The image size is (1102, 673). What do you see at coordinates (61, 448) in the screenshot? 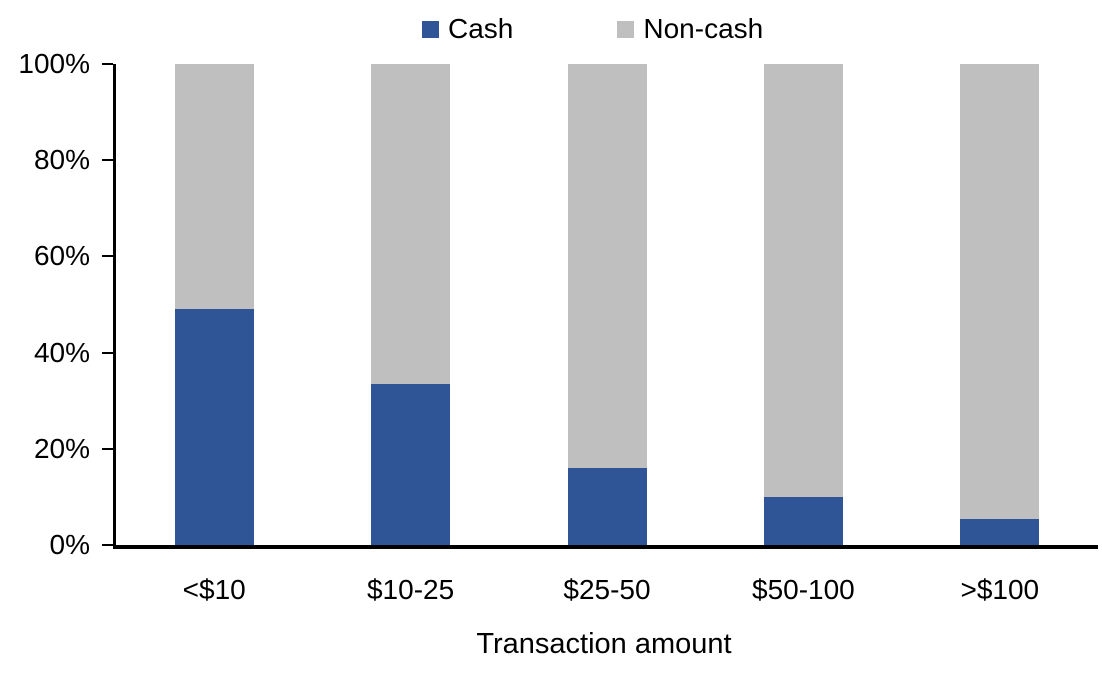
I see `y-axis-tick-label: 20%` at bounding box center [61, 448].